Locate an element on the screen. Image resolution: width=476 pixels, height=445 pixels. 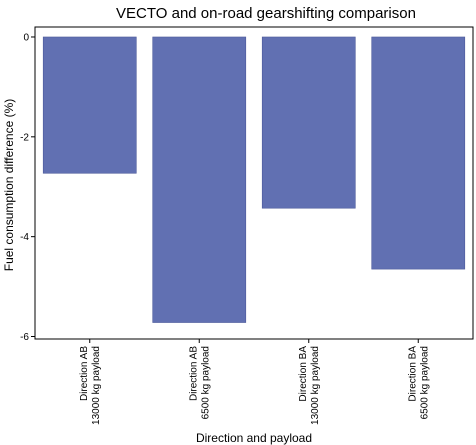
x-tick-label-2: Direction AB 6500 kg payload is located at coordinates (199, 383).